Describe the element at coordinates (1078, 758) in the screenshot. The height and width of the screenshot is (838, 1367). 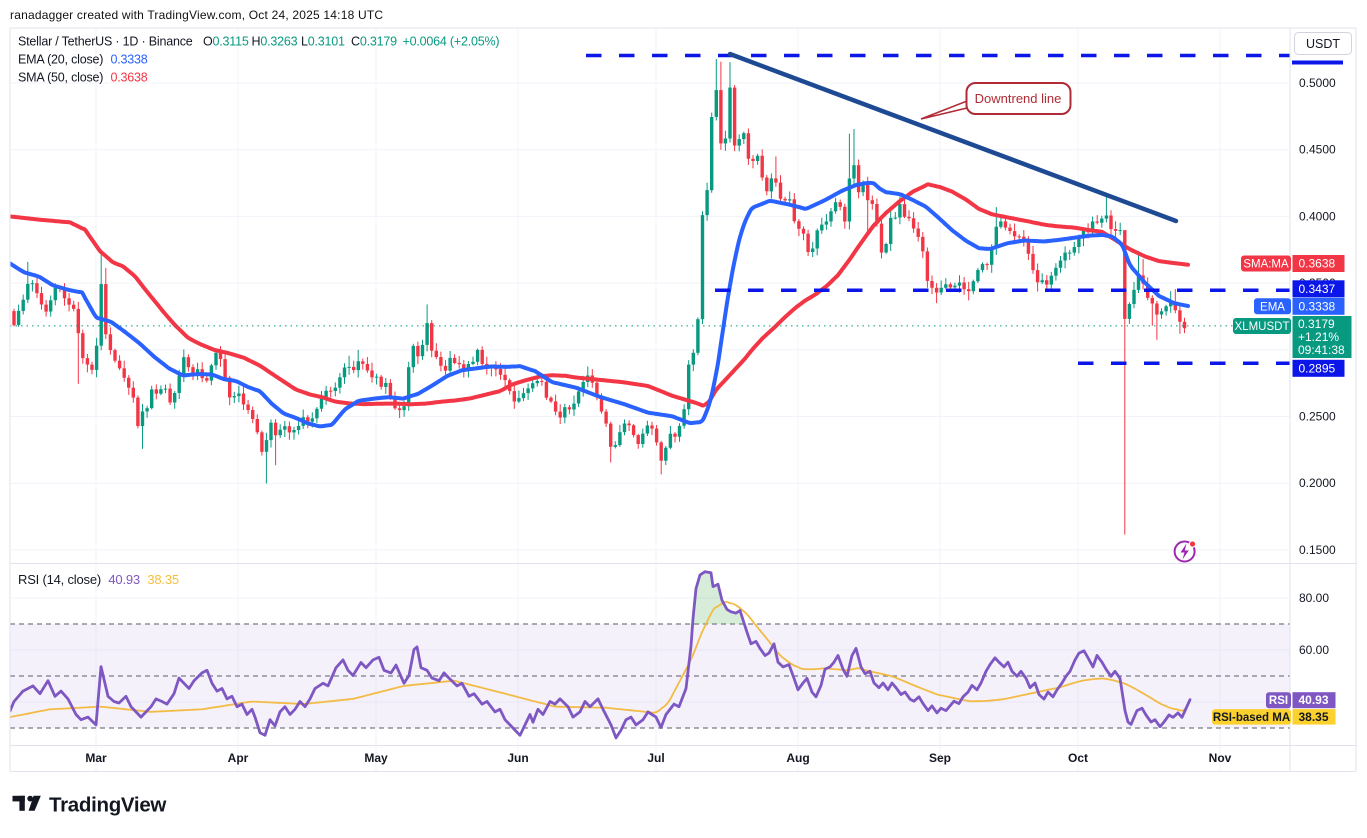
I see `svg-text: Oct` at that location.